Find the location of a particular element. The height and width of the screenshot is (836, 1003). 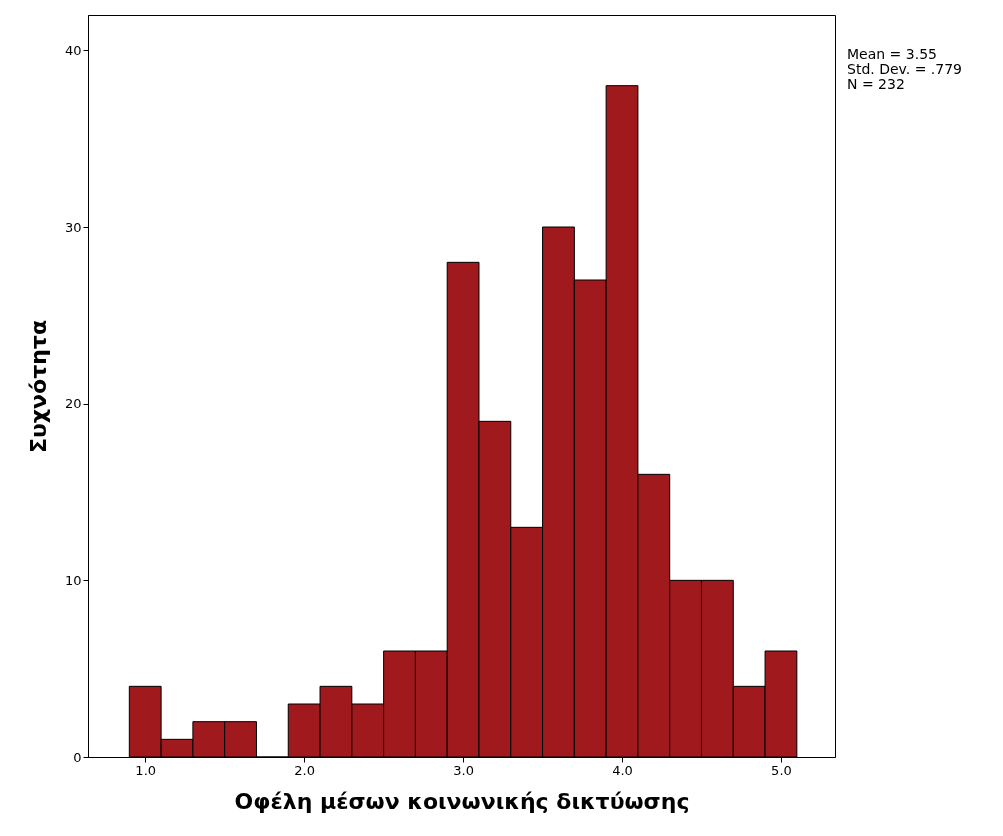

x-axis-title: Οφέλη μέσων κοινωνικής δικτύωσης is located at coordinates (462, 801).